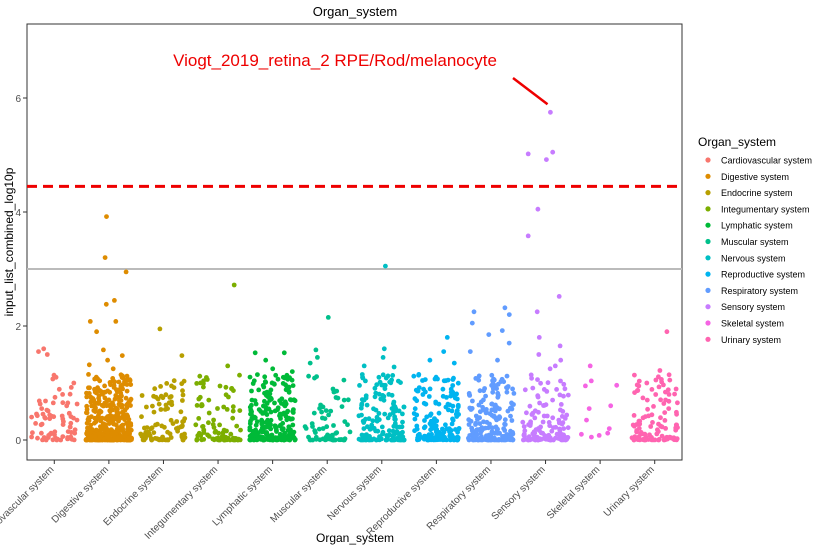 The width and height of the screenshot is (820, 550). I want to click on legend-key, so click(708, 225).